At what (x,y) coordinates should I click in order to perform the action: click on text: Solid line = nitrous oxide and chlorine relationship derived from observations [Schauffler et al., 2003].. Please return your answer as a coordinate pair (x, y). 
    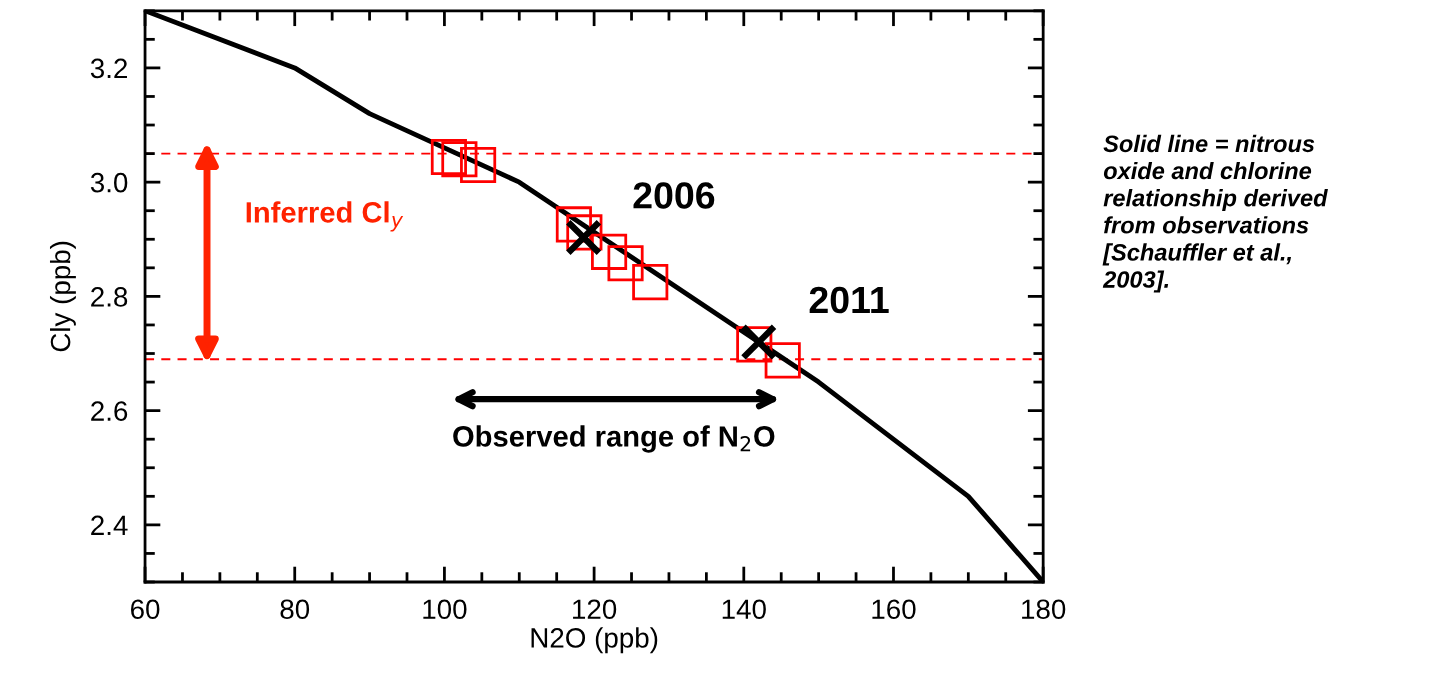
    Looking at the image, I should click on (1215, 213).